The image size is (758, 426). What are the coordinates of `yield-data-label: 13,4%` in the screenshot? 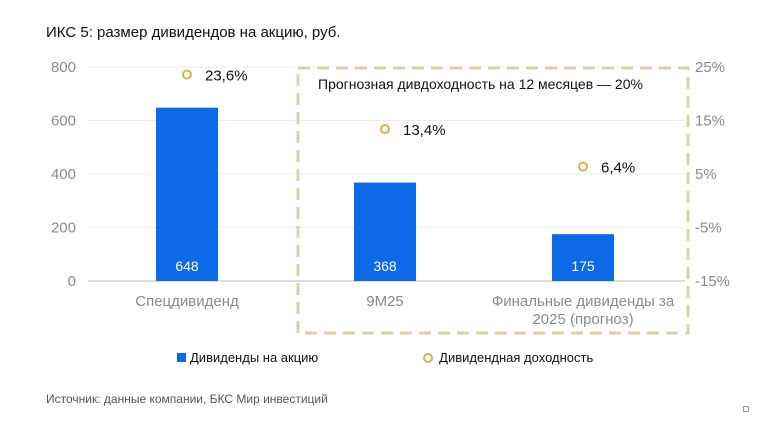 It's located at (424, 130).